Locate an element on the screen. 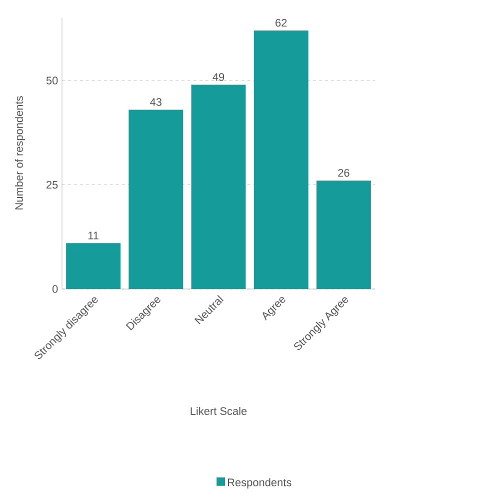  y-tick-label: 50 is located at coordinates (52, 80).